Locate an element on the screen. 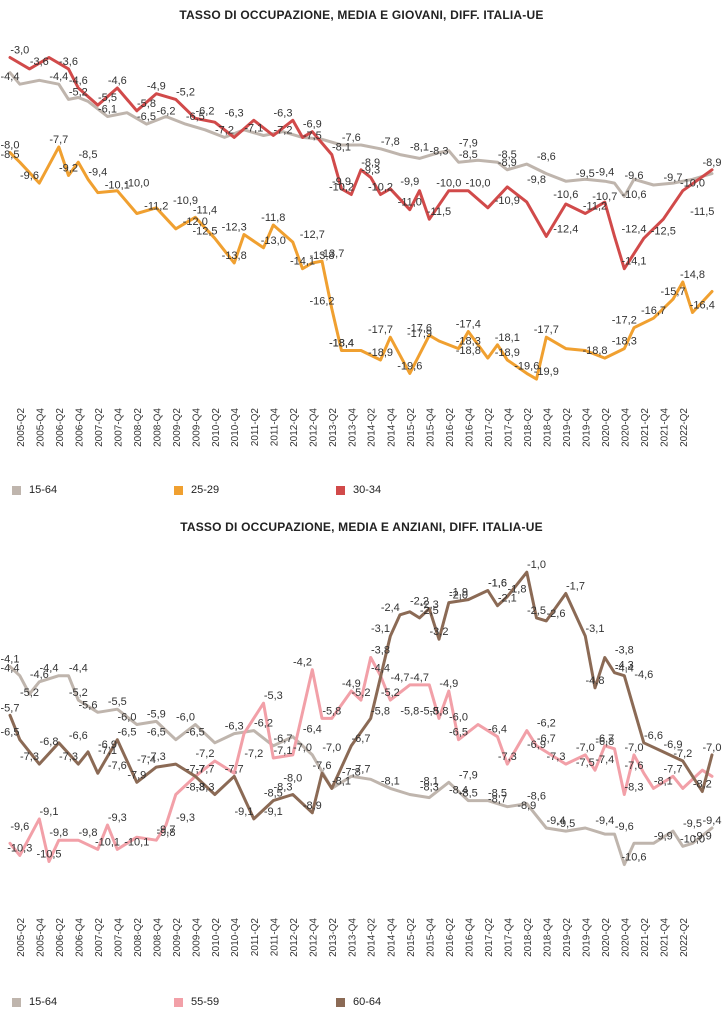 This screenshot has width=723, height=1024. data-label: -7,6 is located at coordinates (351, 138).